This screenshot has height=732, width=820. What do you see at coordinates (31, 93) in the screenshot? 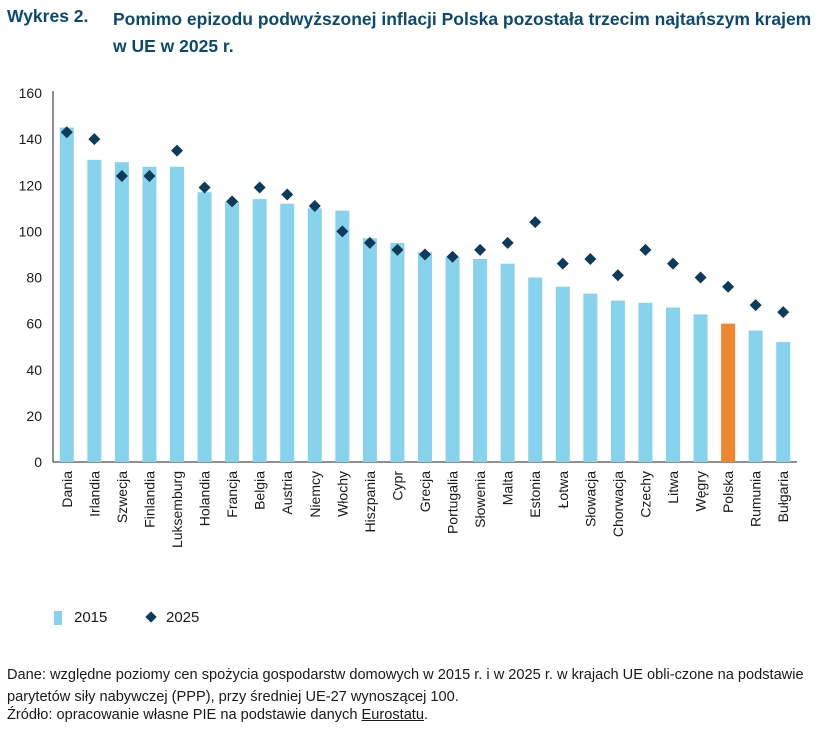
I see `y-tick-label: 160` at bounding box center [31, 93].